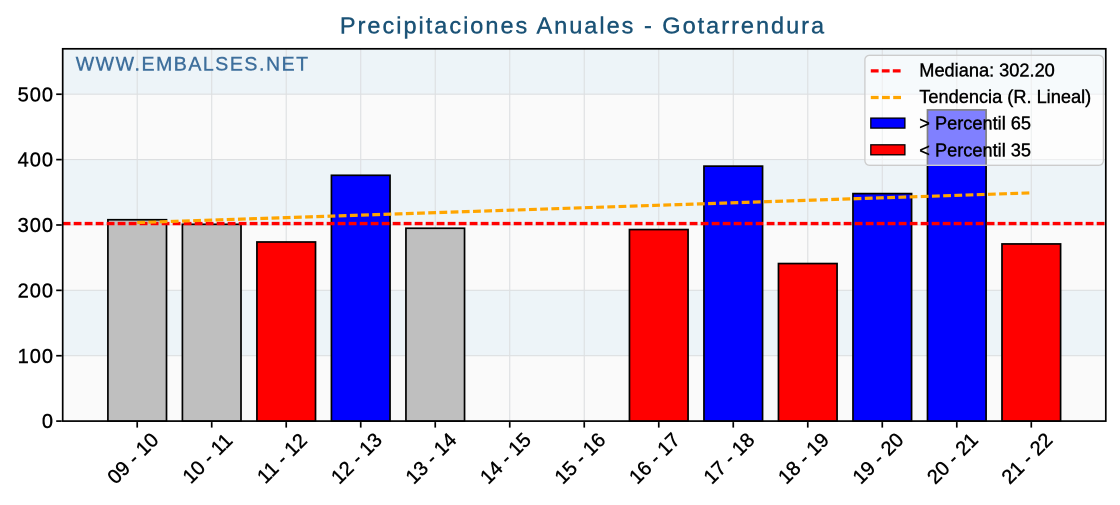 Image resolution: width=1120 pixels, height=505 pixels. Describe the element at coordinates (987, 71) in the screenshot. I see `svg-text: Mediana: 302.20` at that location.